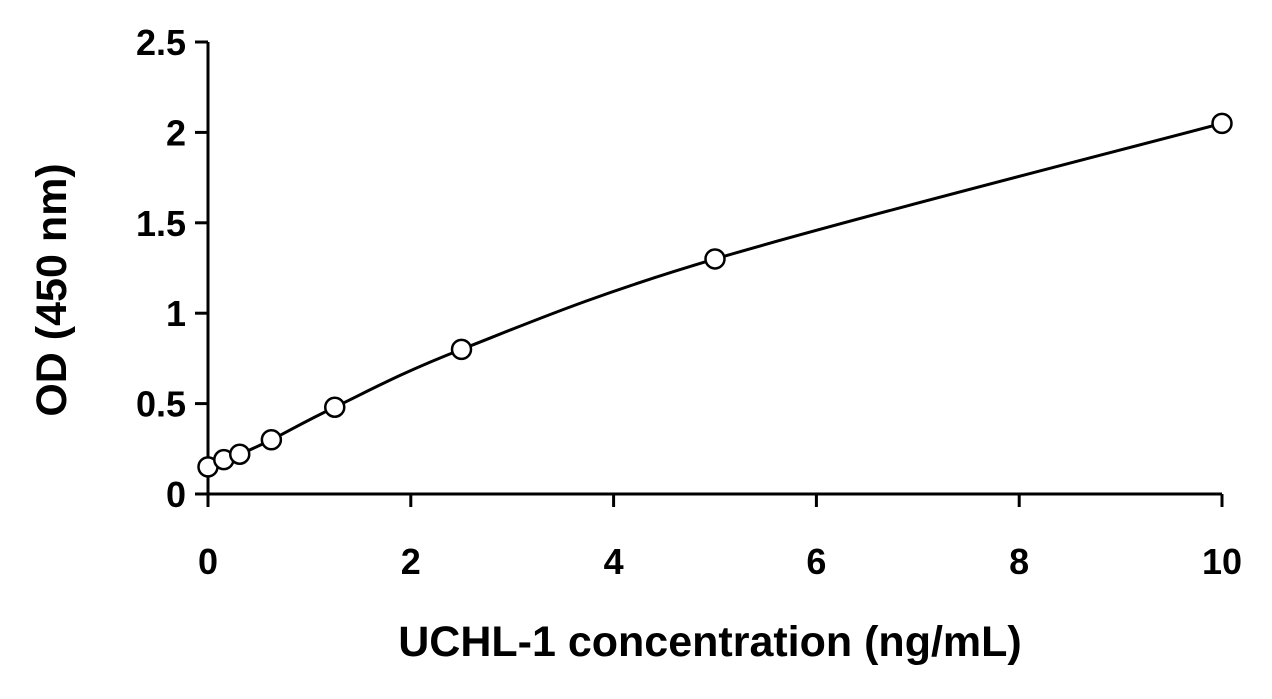 This screenshot has width=1272, height=699. What do you see at coordinates (161, 42) in the screenshot?
I see `y-tick-label: 2.5` at bounding box center [161, 42].